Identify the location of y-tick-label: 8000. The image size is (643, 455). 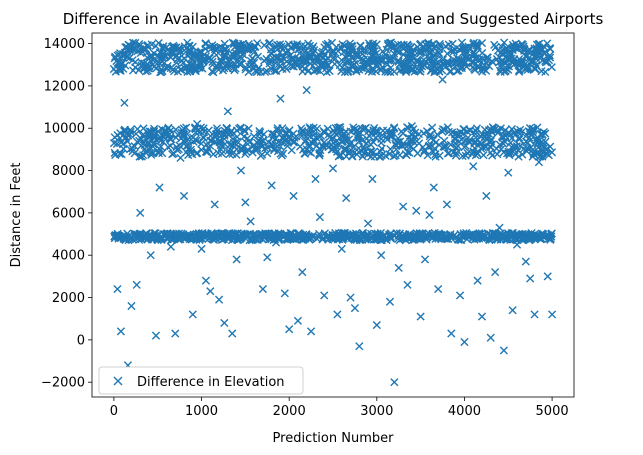
(68, 171).